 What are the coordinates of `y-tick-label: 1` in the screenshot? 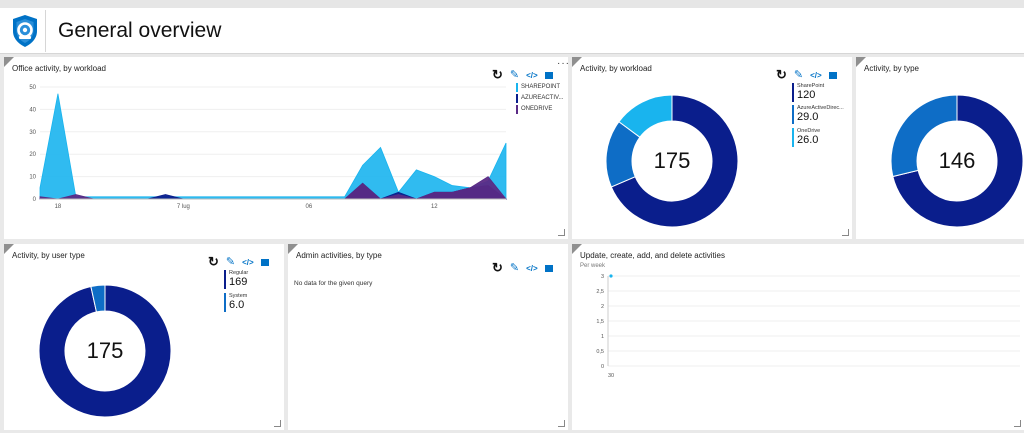 It's located at (602, 337).